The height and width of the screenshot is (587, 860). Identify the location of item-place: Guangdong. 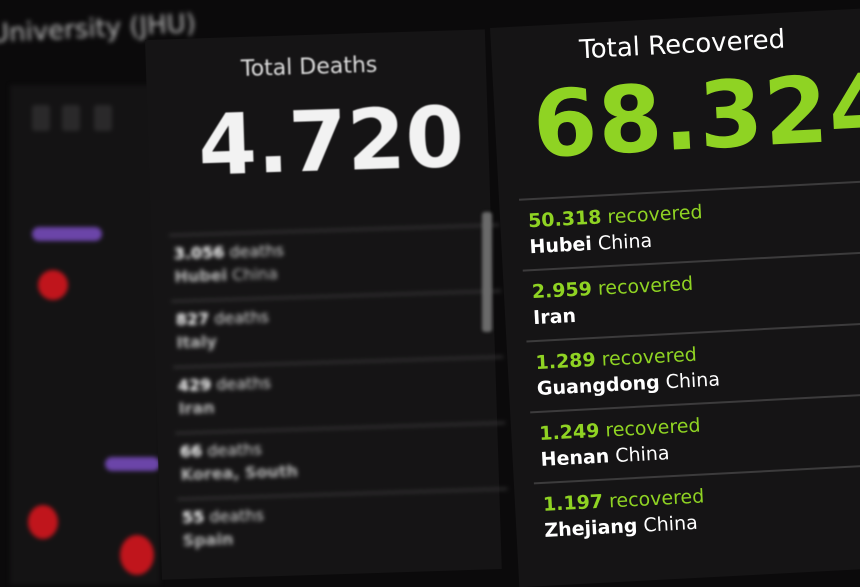
(598, 386).